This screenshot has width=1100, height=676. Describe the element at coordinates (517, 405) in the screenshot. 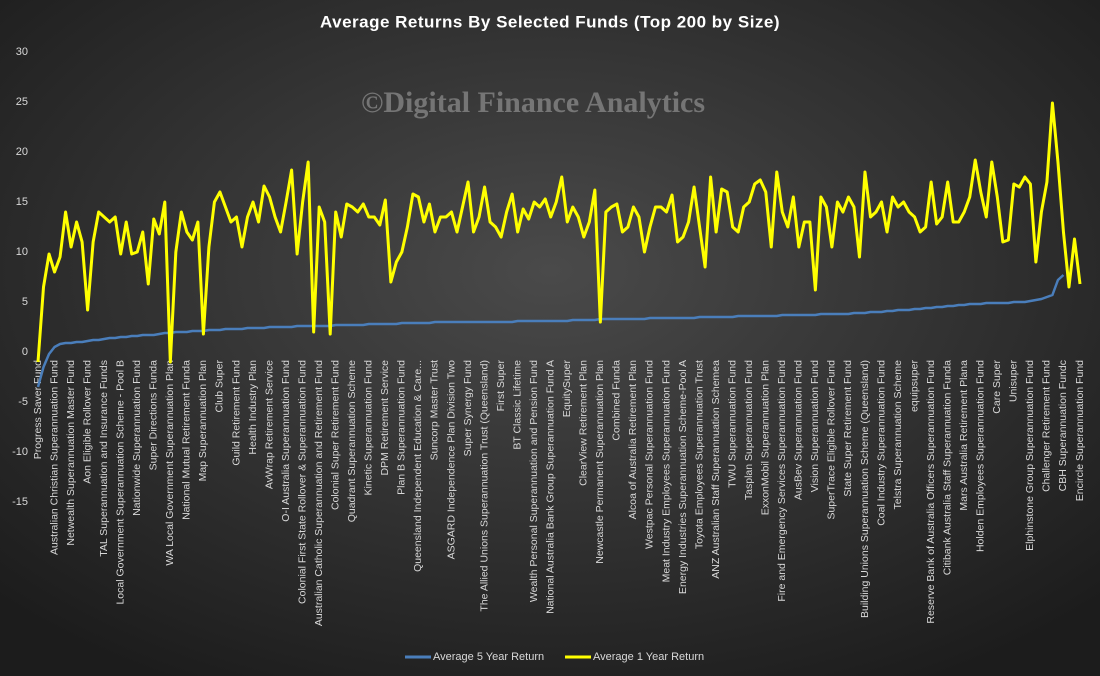

I see `x-tick-label: BT Classic Lifetime` at that location.